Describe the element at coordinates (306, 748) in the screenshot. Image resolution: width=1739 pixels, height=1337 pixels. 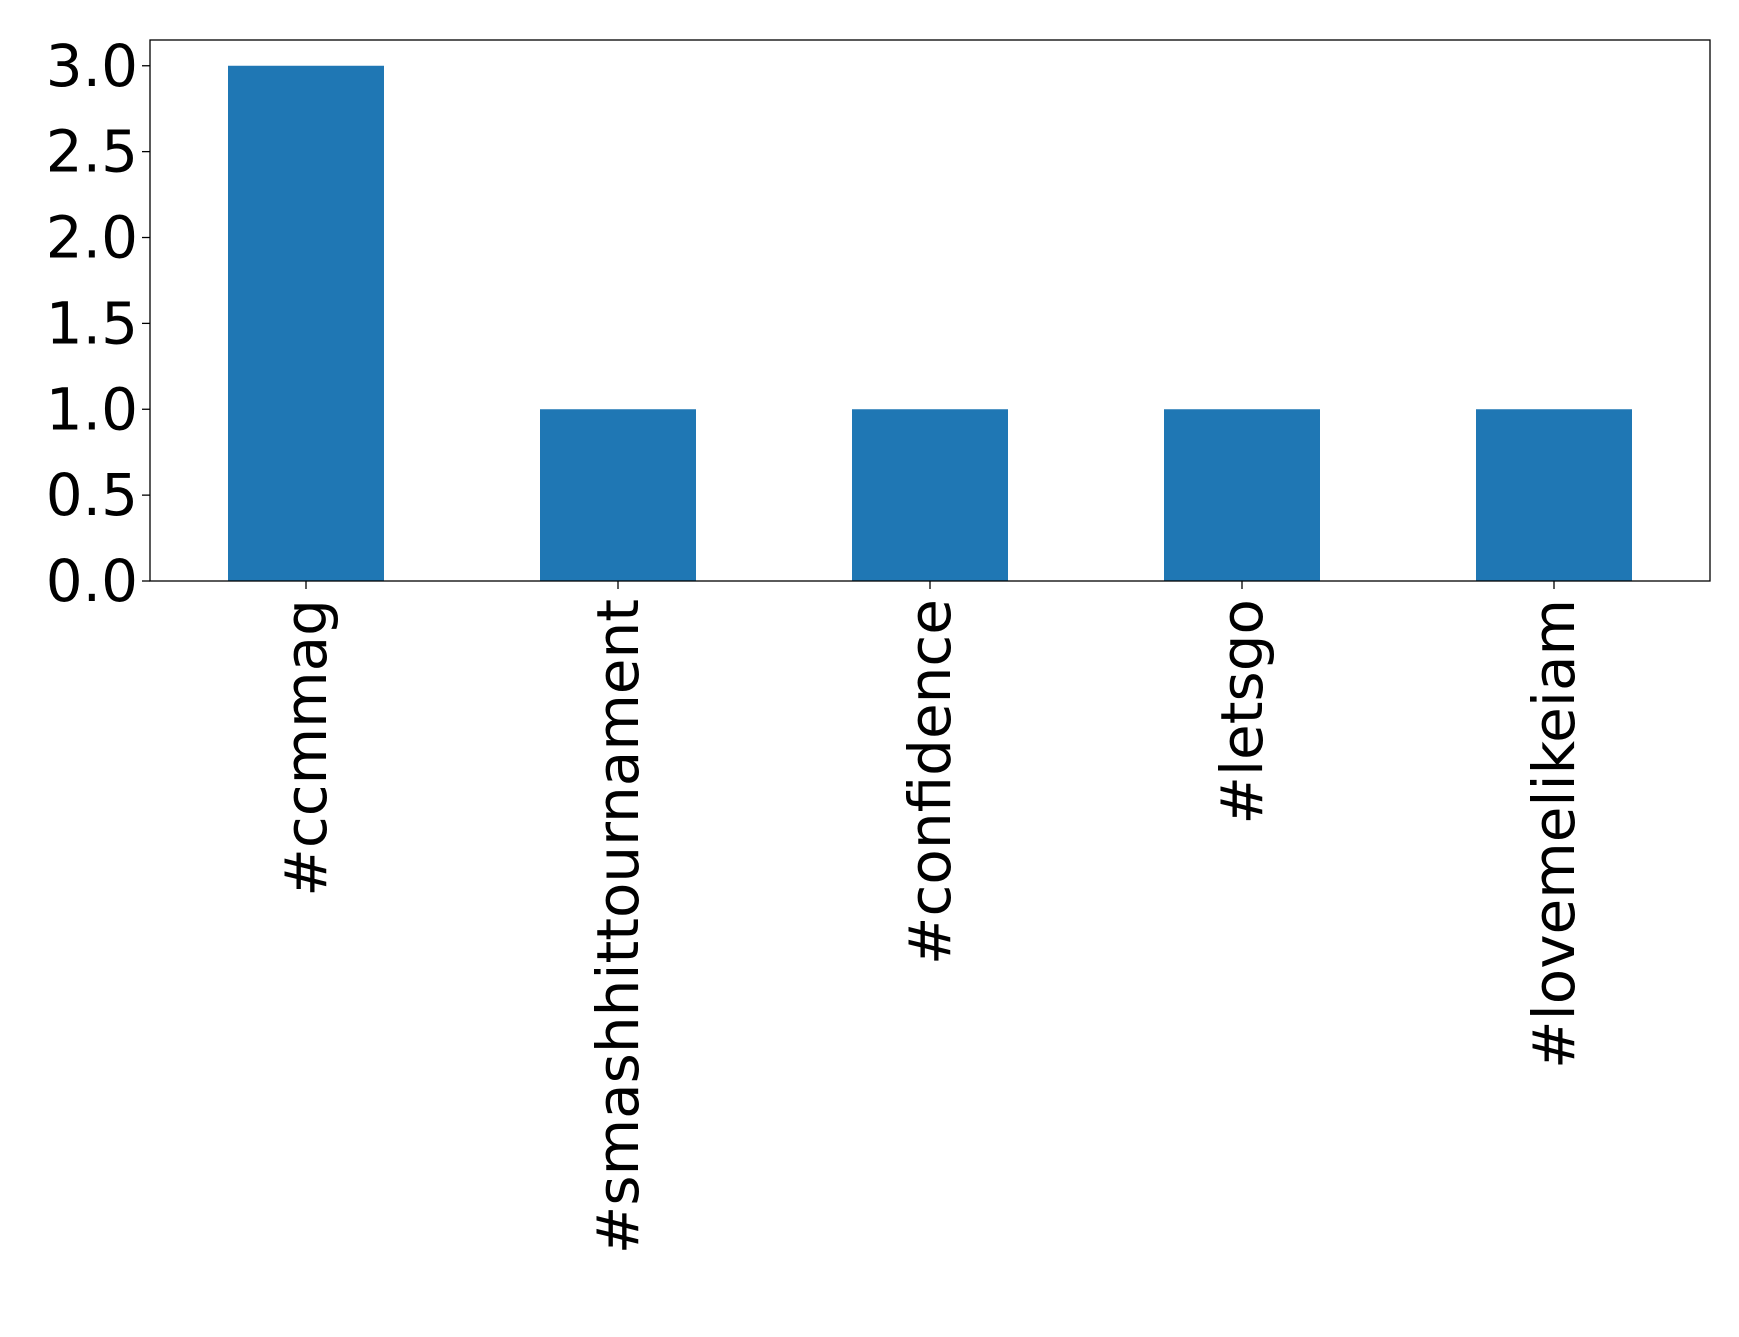
I see `x-tick-label: #ccmmag` at that location.